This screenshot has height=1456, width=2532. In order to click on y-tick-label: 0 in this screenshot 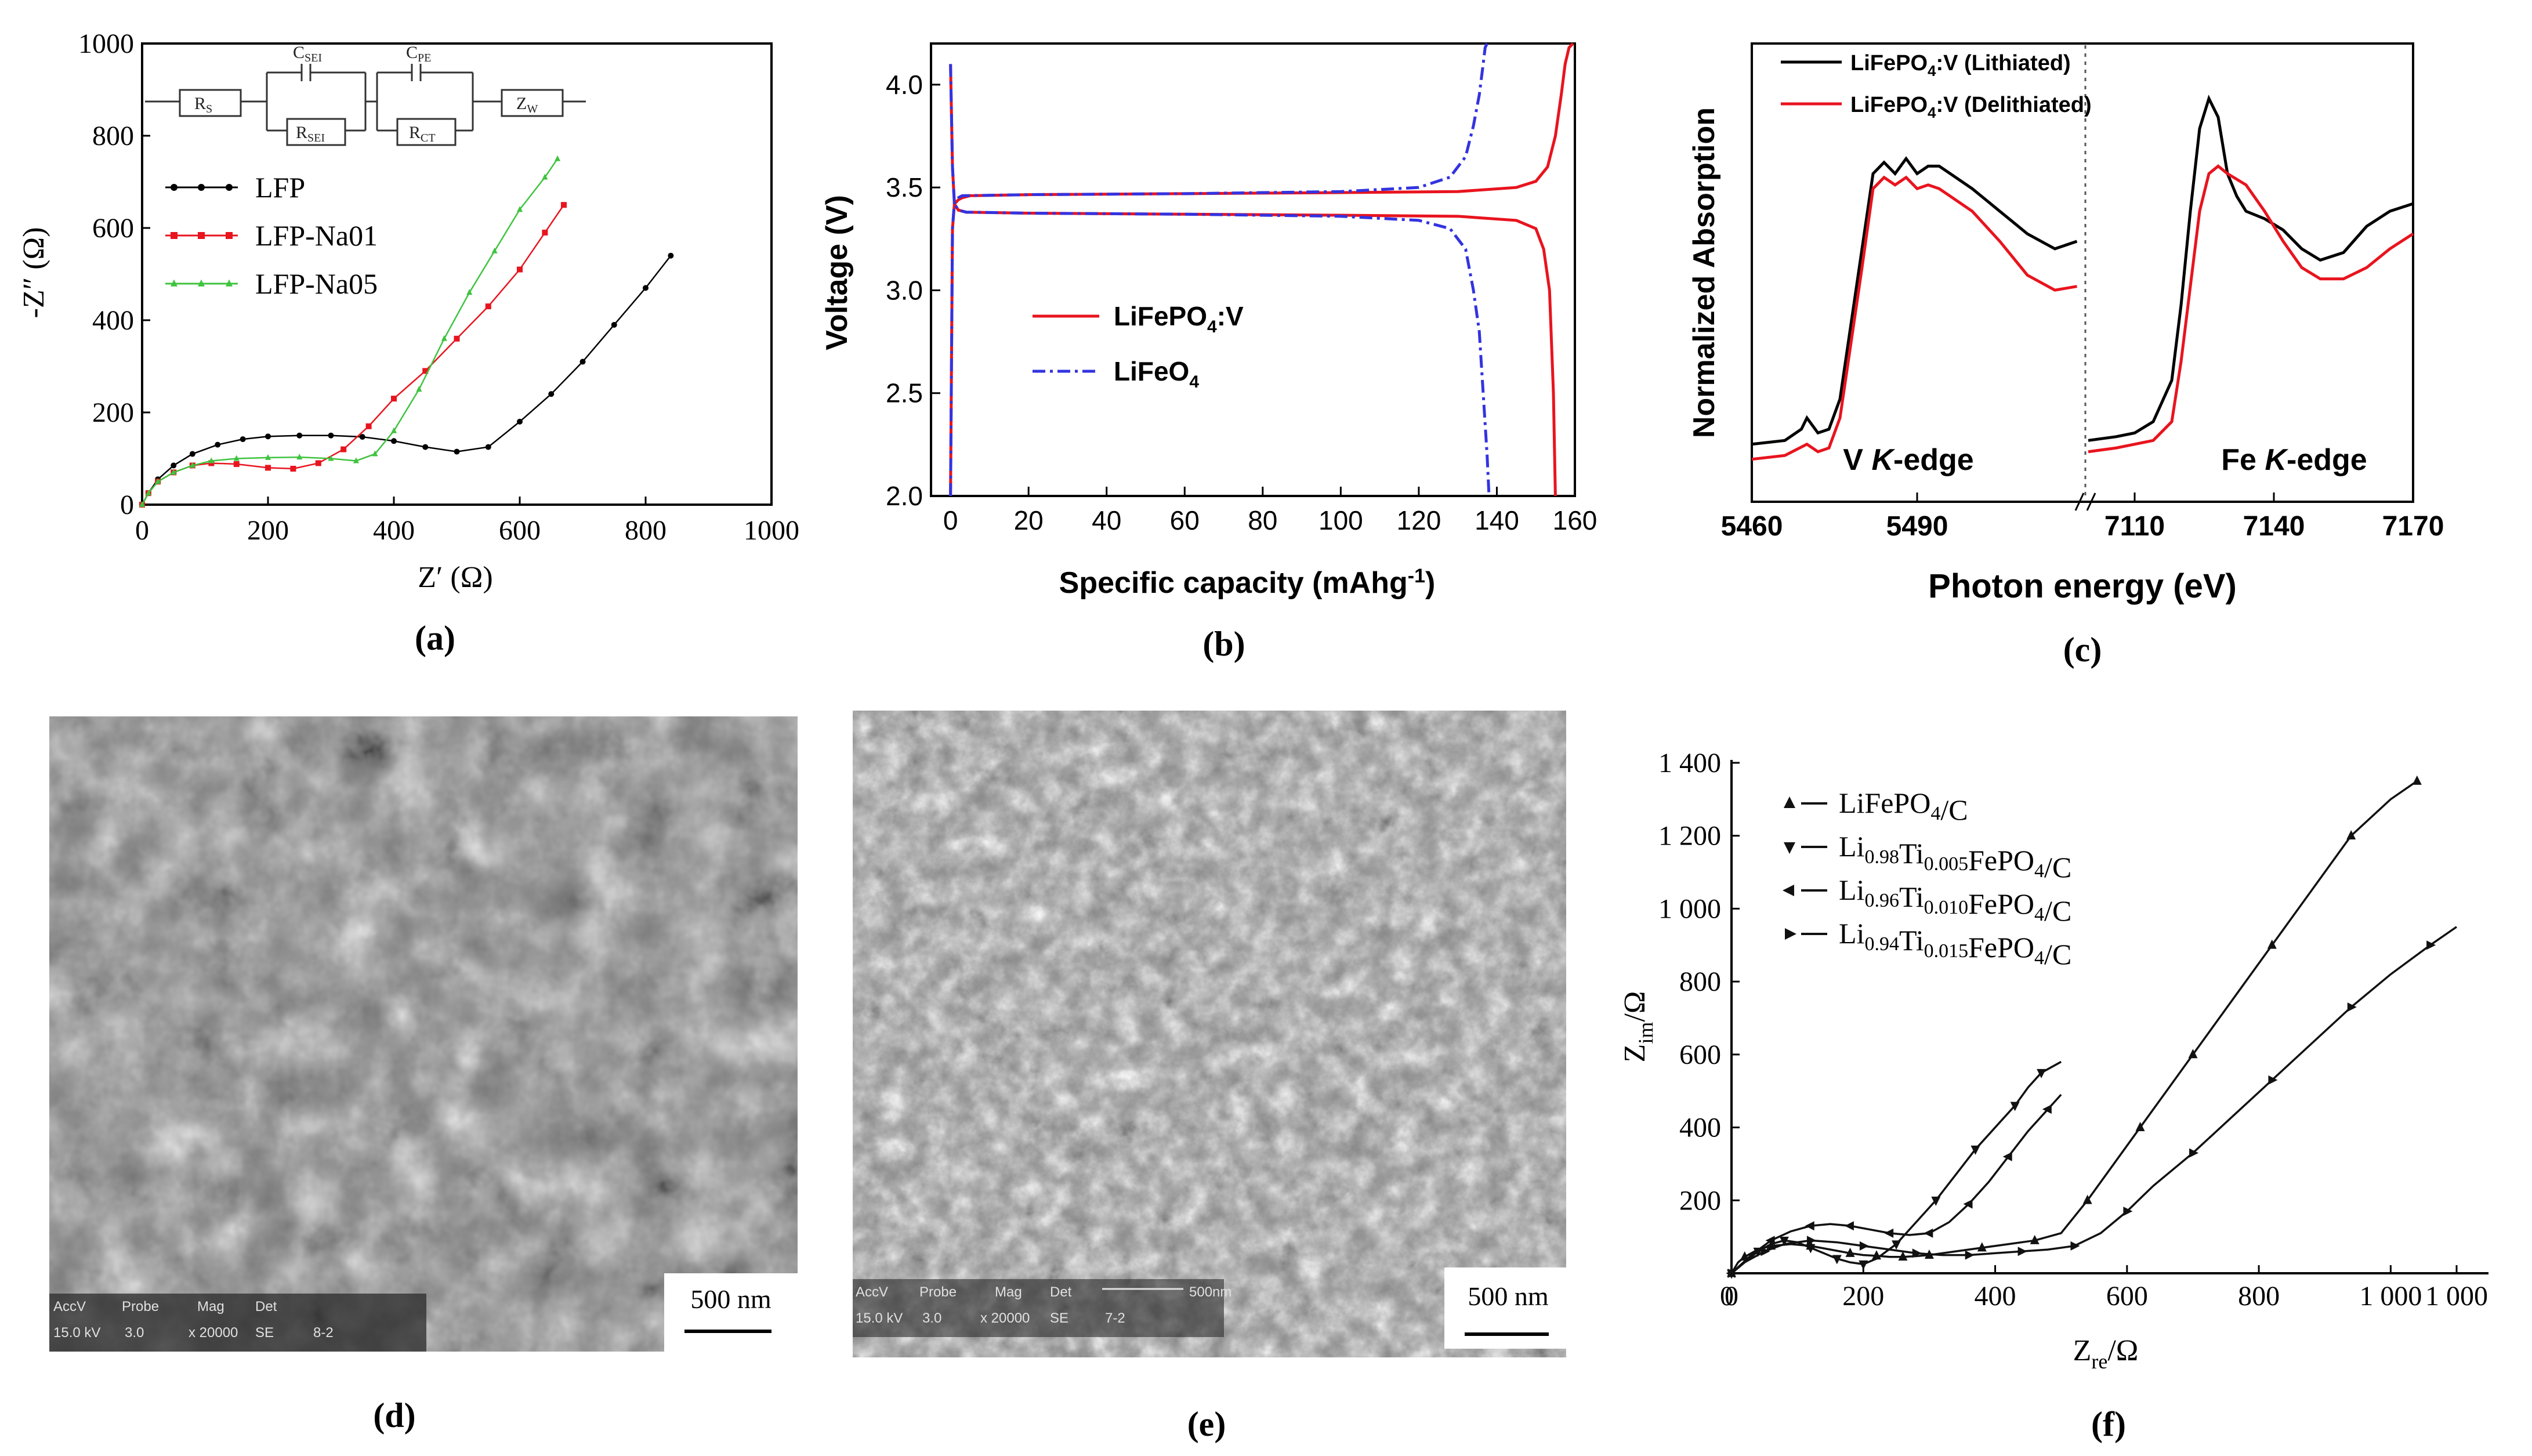, I will do `click(127, 505)`.